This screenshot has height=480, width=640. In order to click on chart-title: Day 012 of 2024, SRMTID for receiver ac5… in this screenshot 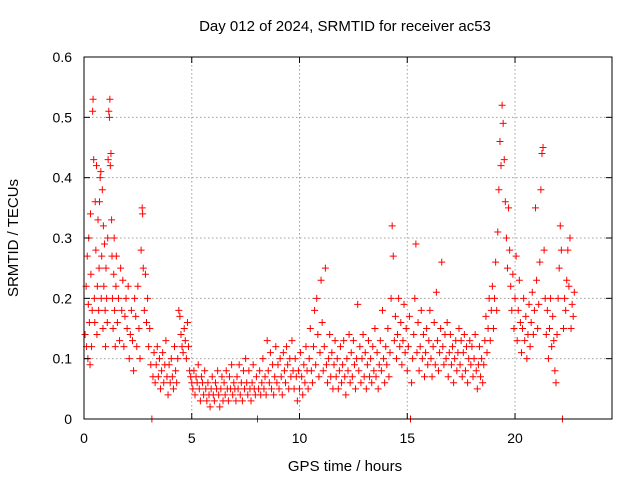, I will do `click(345, 26)`.